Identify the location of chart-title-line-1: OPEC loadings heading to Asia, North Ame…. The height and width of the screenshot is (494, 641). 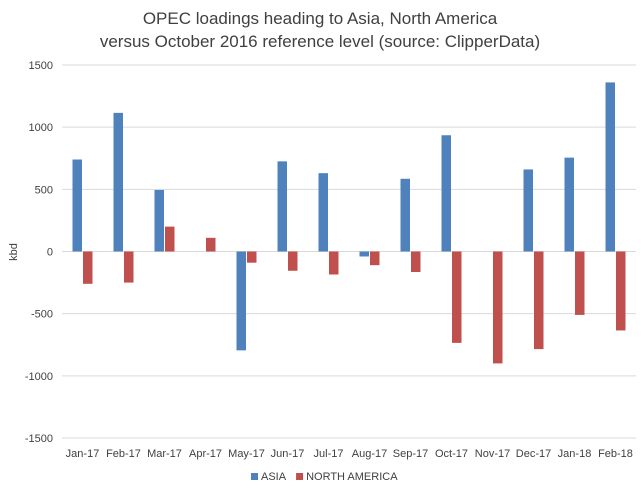
(320, 18).